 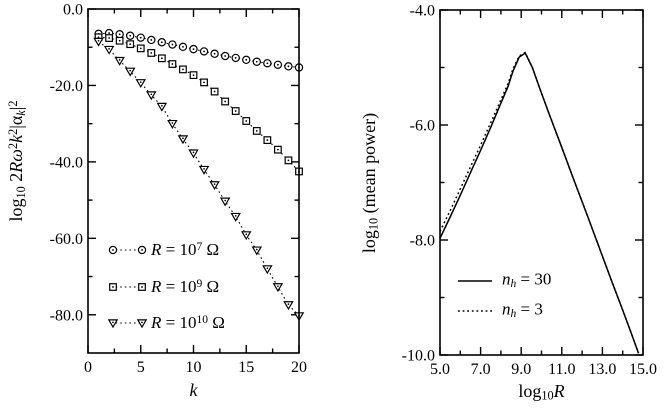 What do you see at coordinates (199, 104) in the screenshot?
I see `series-line-R-1e9` at bounding box center [199, 104].